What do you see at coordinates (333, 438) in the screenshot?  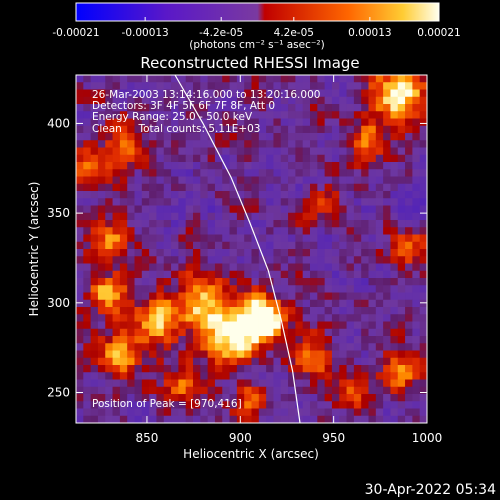 I see `x-tick-label: 950` at bounding box center [333, 438].